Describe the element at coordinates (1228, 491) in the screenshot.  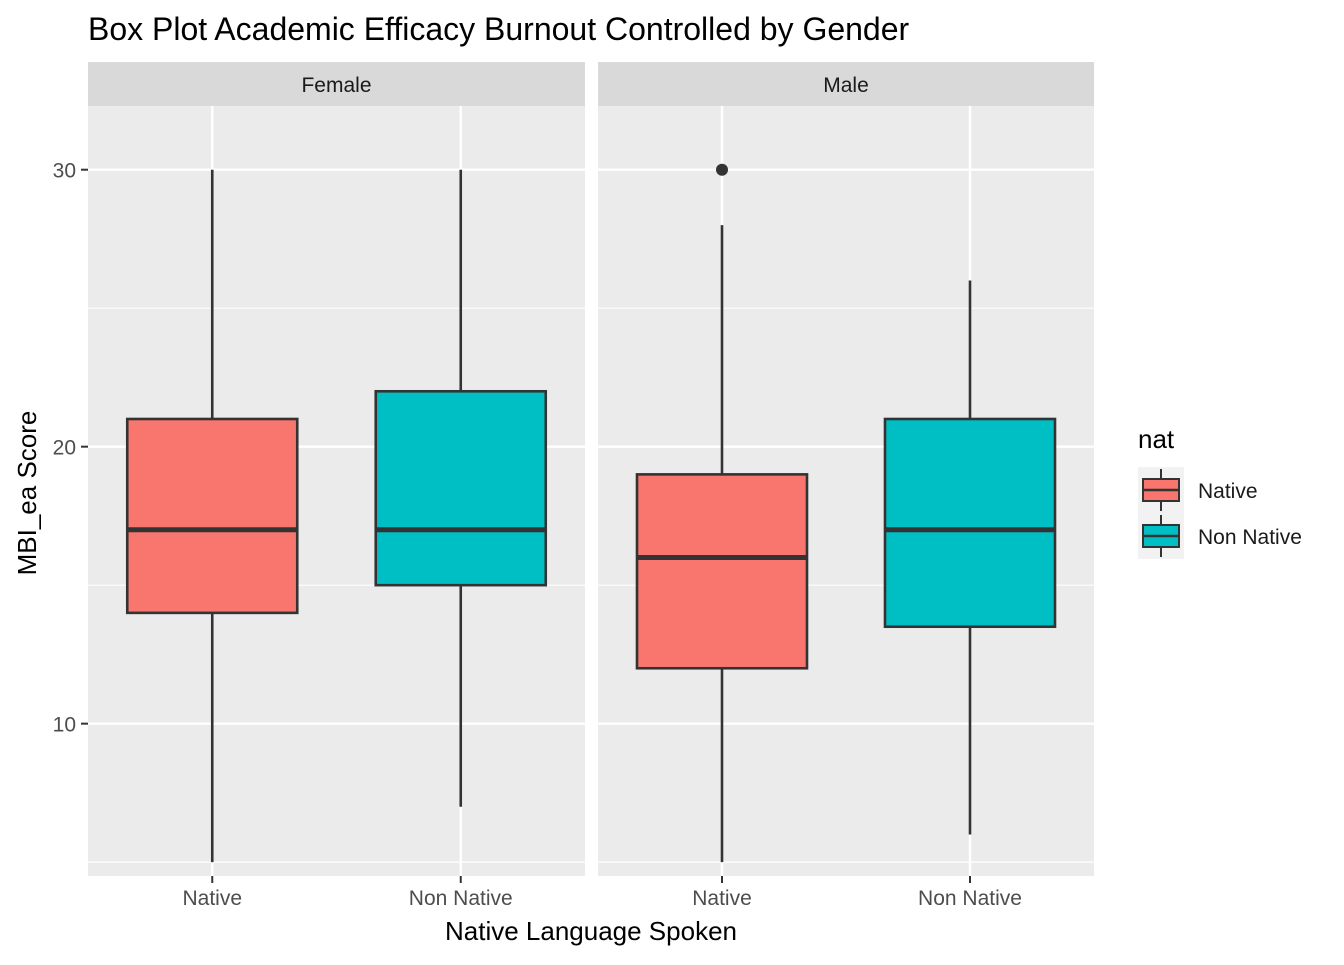
I see `legend-label: Native` at that location.